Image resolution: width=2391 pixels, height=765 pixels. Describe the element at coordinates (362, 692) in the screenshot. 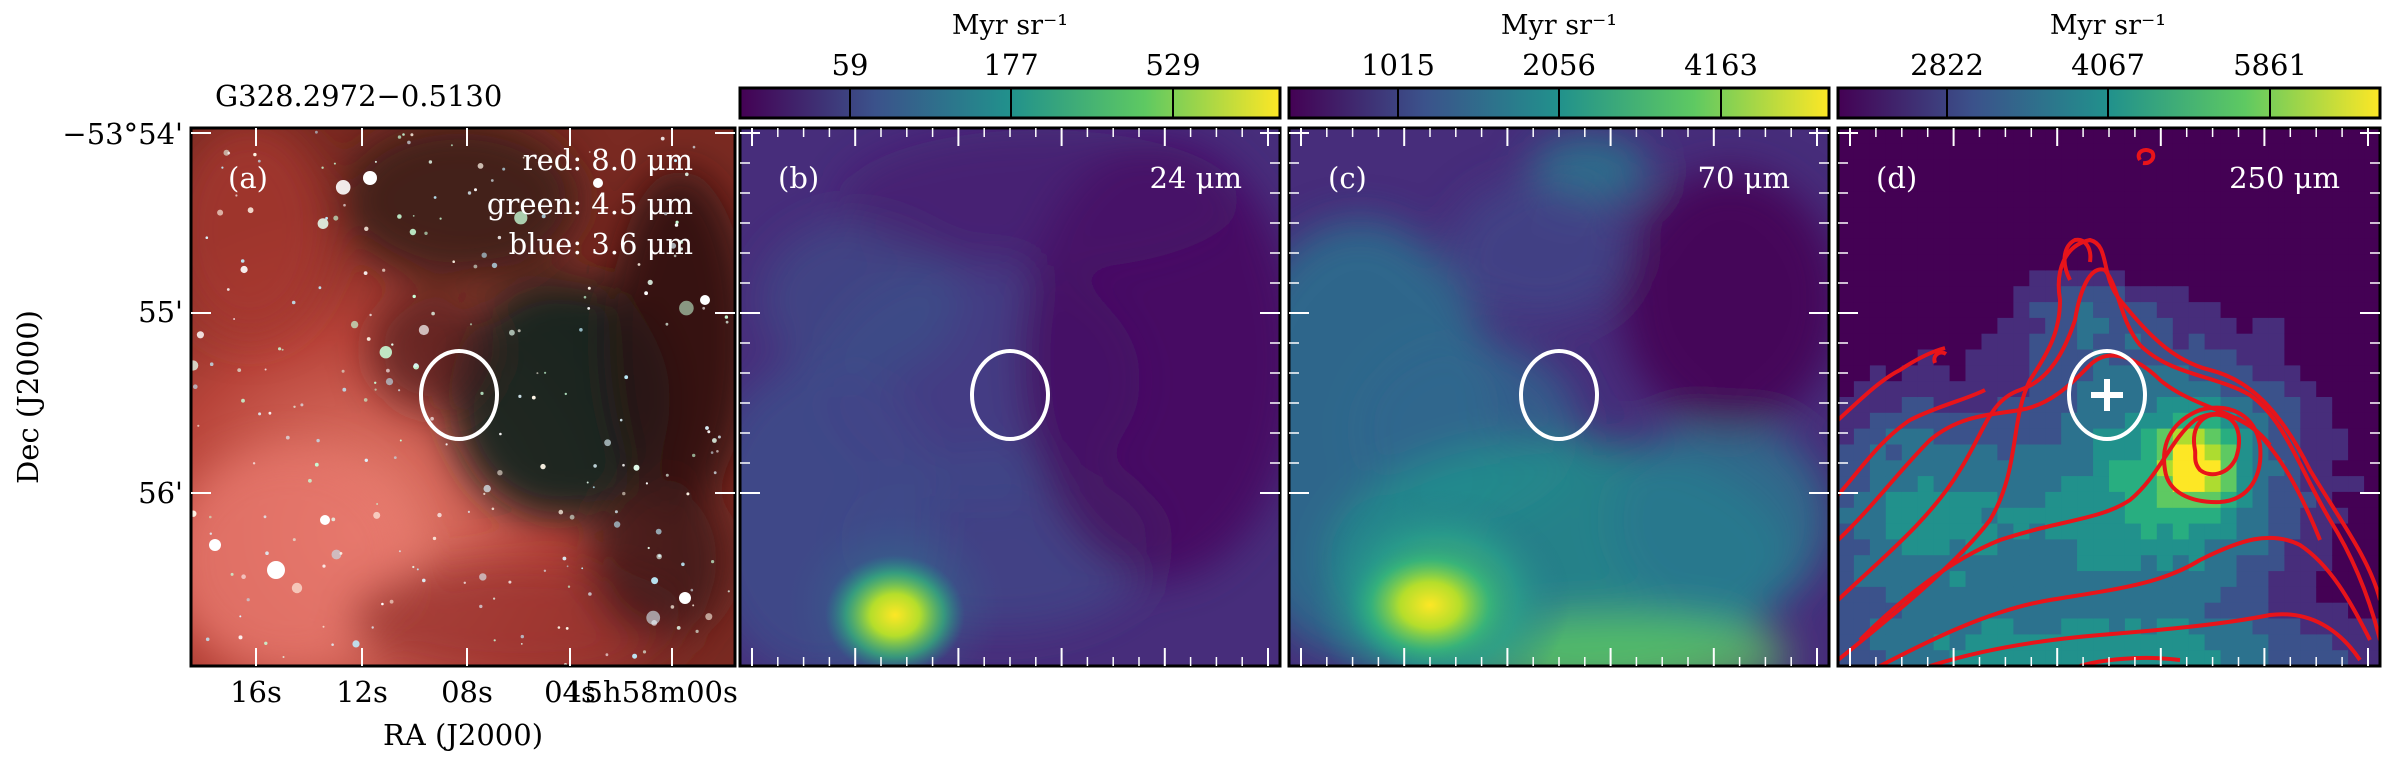

I see `ra-tick-label: 12s` at that location.